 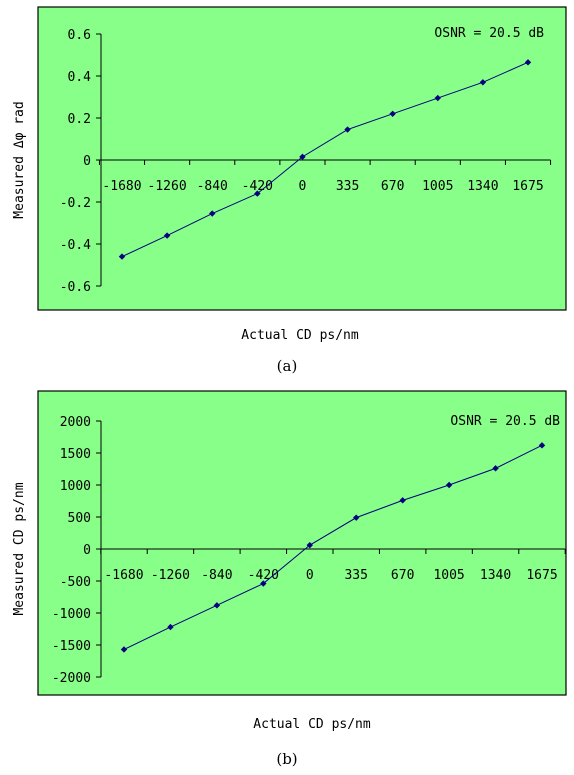 What do you see at coordinates (75, 486) in the screenshot?
I see `y-tick-label: 1000` at bounding box center [75, 486].